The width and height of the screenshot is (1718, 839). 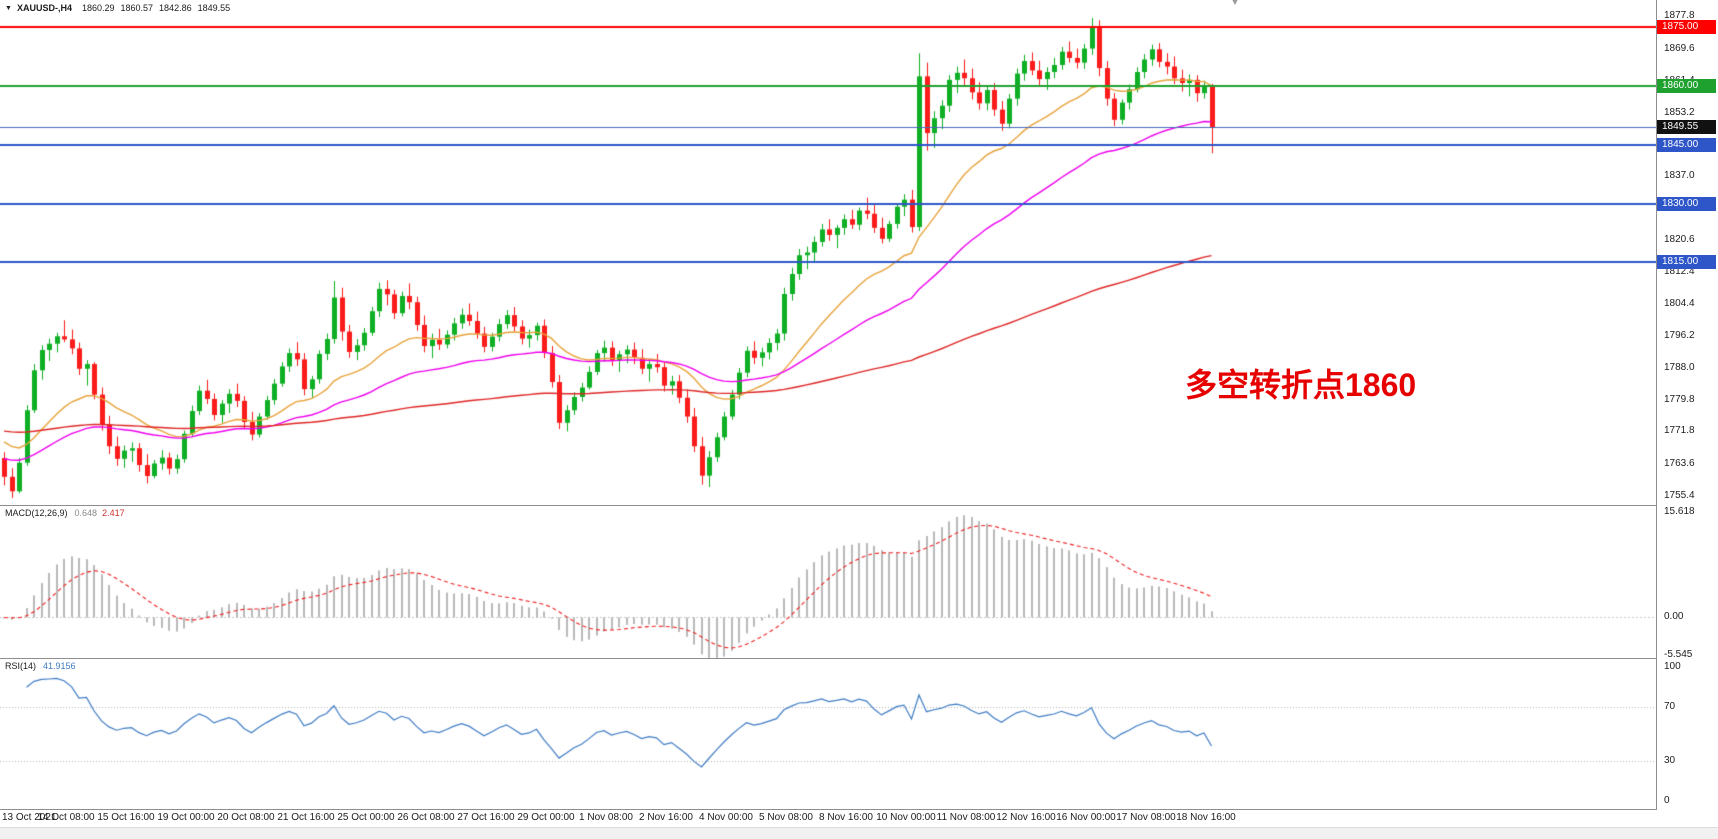 I want to click on price-level-badge: 1875.00, so click(x=1686, y=27).